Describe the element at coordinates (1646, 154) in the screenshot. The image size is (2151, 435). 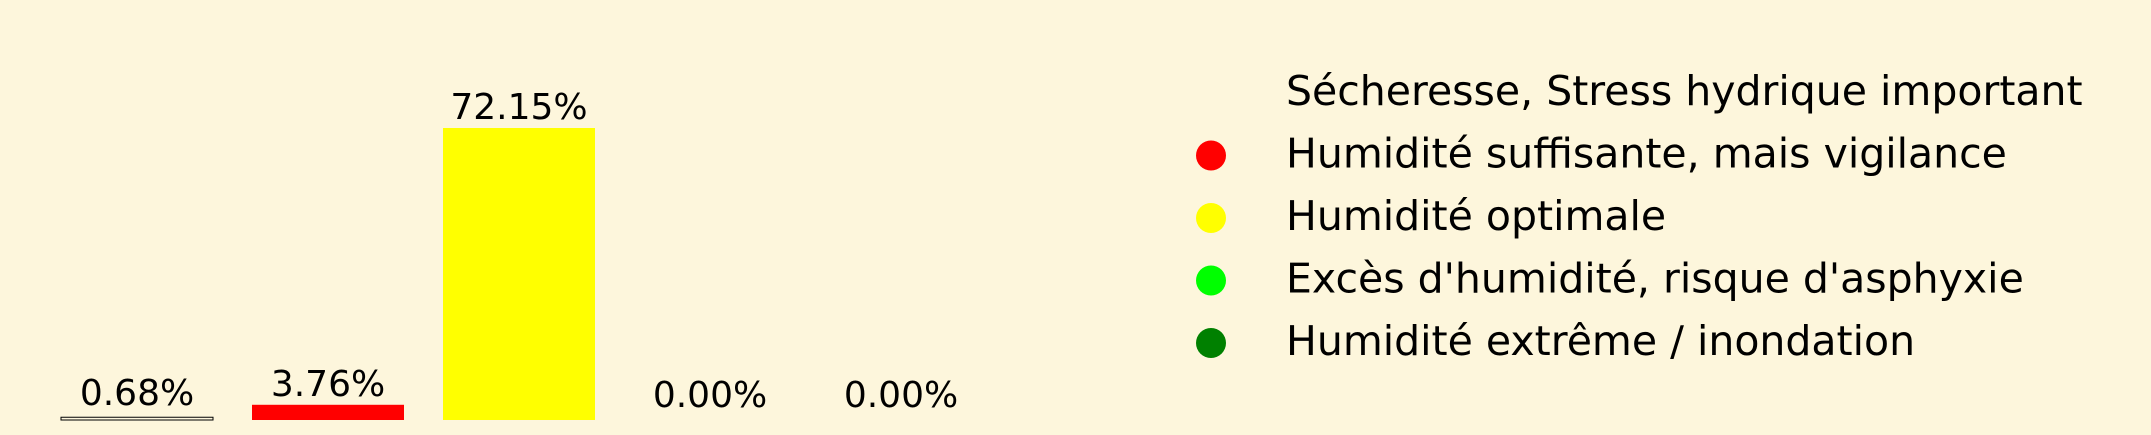
I see `legend-label-humidite-suffisante-mais-vigilance: Humidité suffisante, mais vigilance` at that location.